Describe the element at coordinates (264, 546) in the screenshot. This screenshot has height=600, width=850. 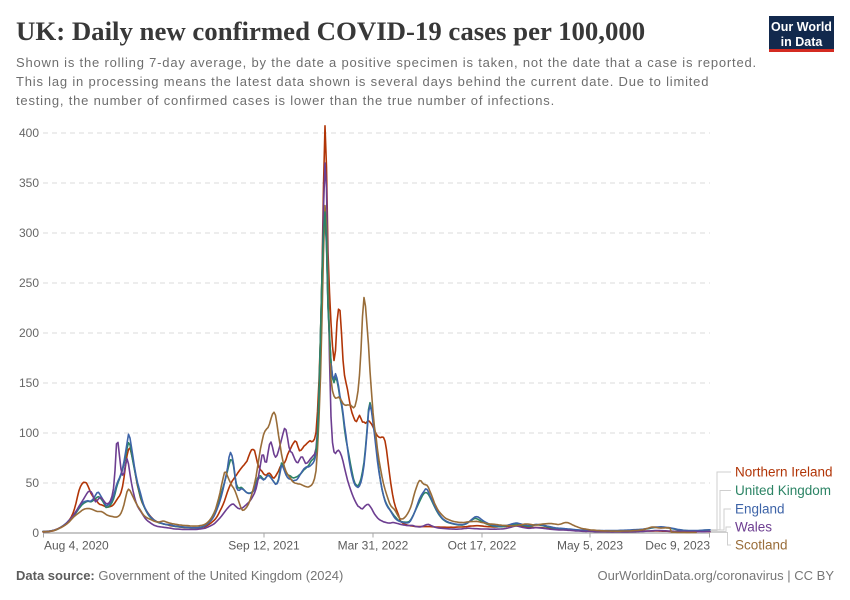
I see `svg-text: Sep 12, 2021` at that location.